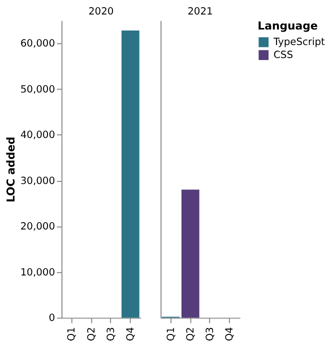  What do you see at coordinates (37, 90) in the screenshot?
I see `y-tick-label: 50,000` at bounding box center [37, 90].